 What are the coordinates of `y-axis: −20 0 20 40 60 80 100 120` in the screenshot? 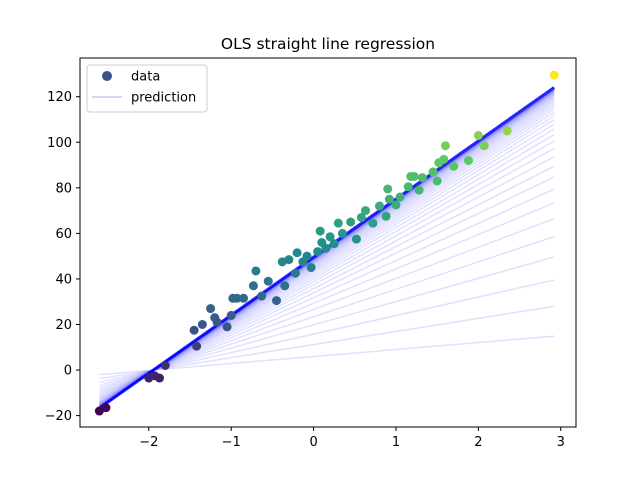 It's located at (62, 257).